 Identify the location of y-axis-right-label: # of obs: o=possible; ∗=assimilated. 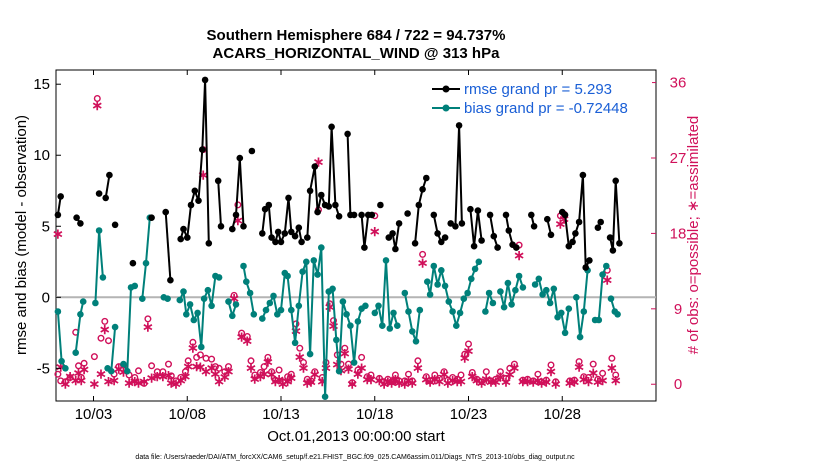
(693, 235).